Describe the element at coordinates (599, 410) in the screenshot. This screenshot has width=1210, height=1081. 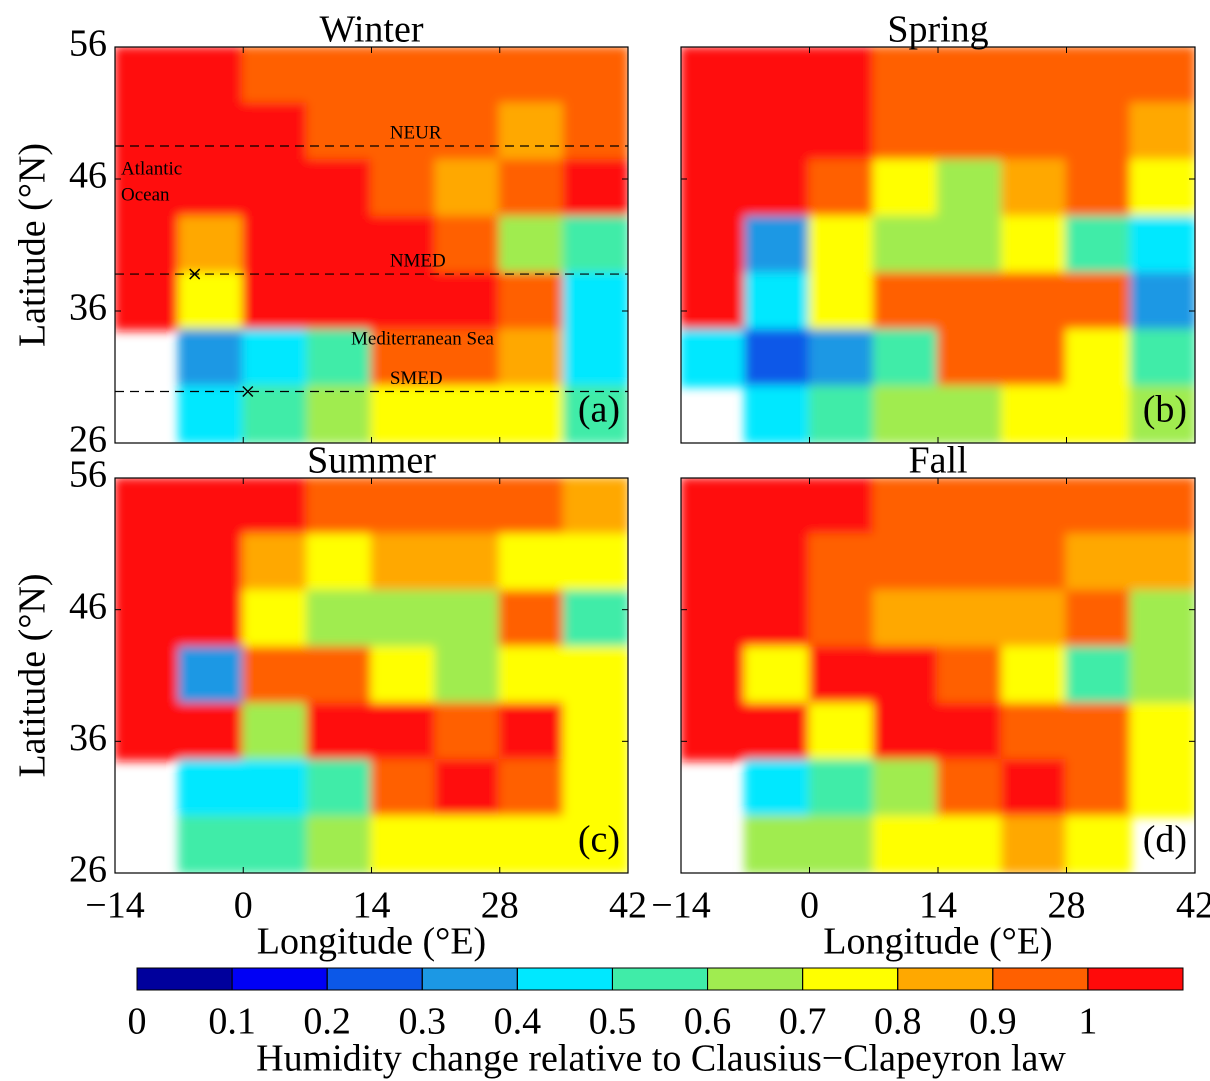
I see `panel-label: (a)` at that location.